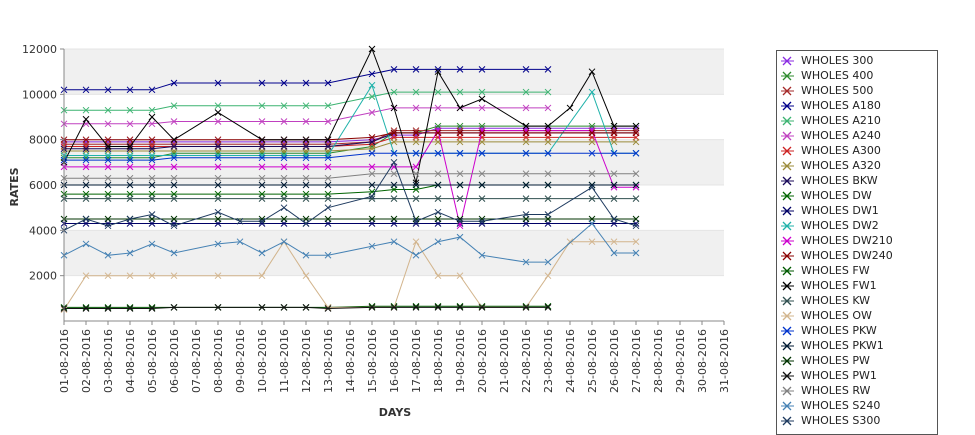  Describe the element at coordinates (841, 420) in the screenshot. I see `legend-label: WHOLES S300` at that location.